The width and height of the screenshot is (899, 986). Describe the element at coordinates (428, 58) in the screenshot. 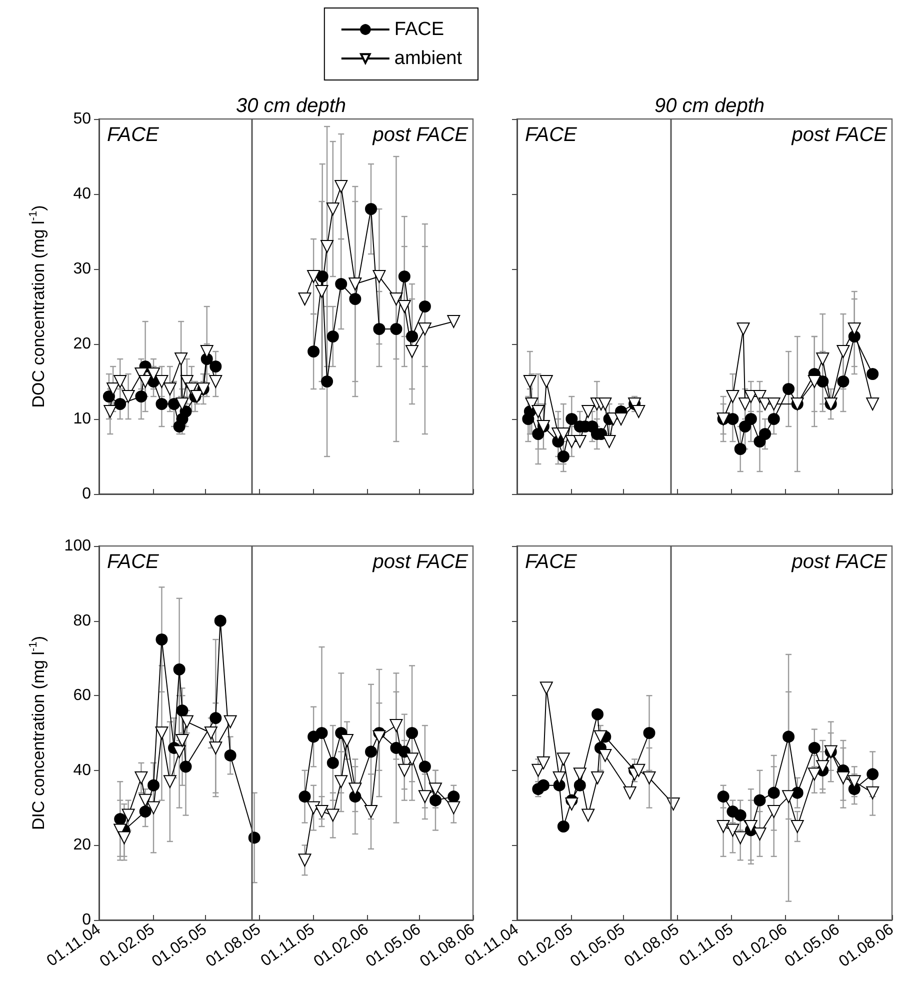

I see `legend-label: ambient` at that location.